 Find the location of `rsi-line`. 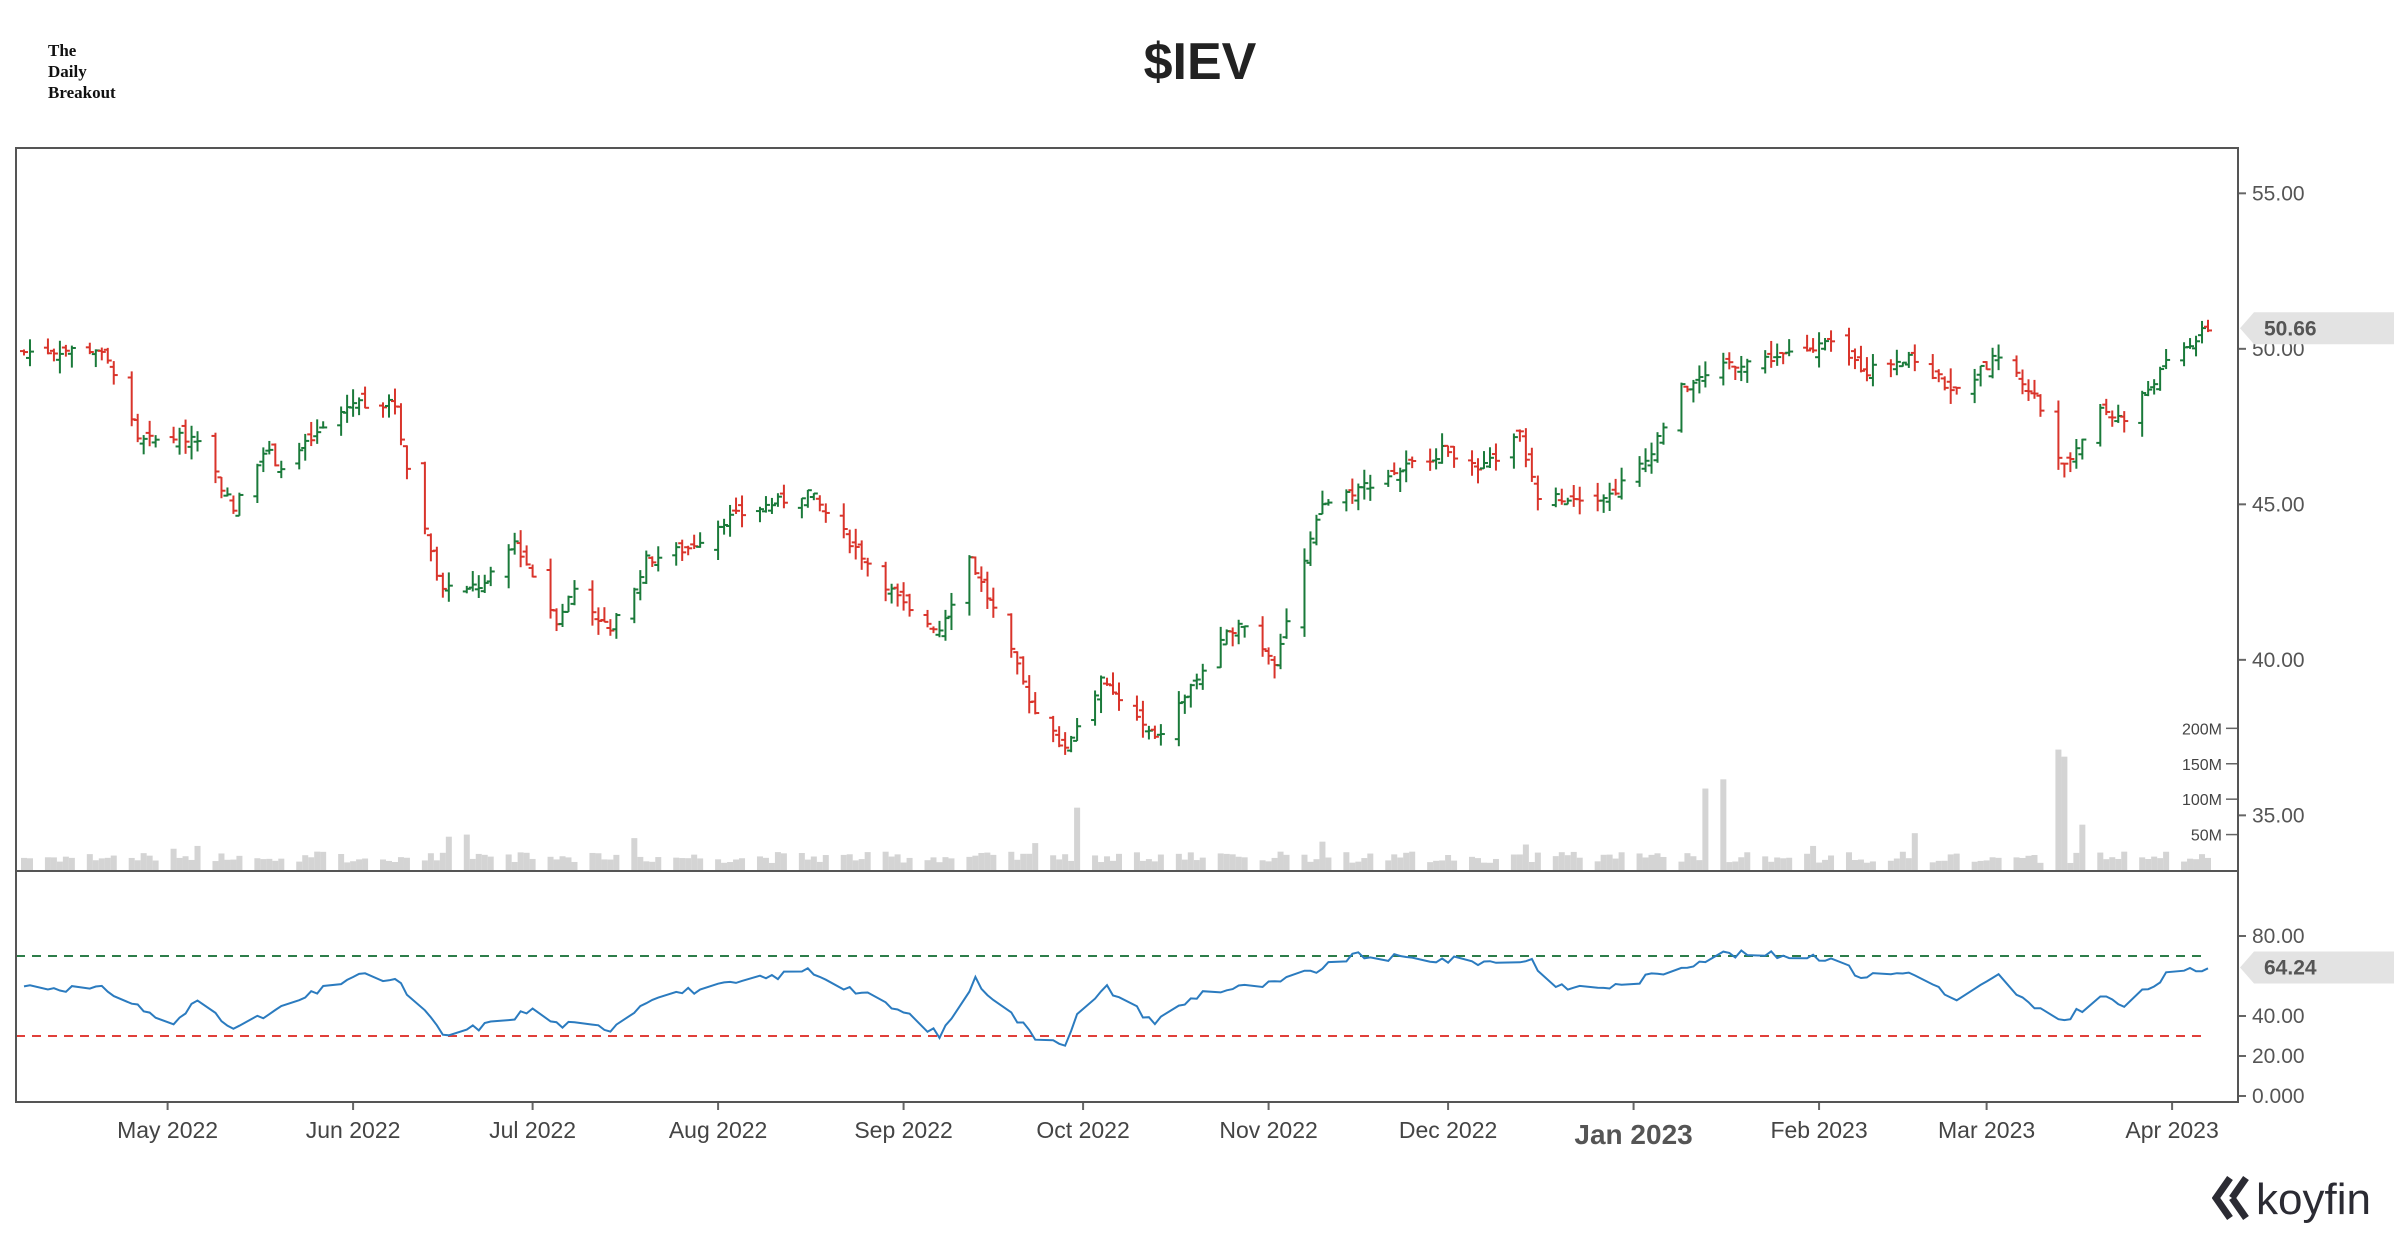

rsi-line is located at coordinates (1116, 998).